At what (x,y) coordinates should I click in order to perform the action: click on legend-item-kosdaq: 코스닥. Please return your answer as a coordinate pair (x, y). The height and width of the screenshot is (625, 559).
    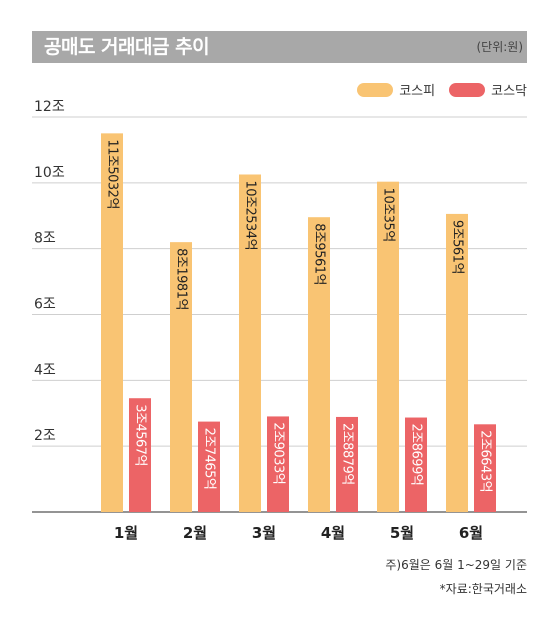
    Looking at the image, I should click on (488, 89).